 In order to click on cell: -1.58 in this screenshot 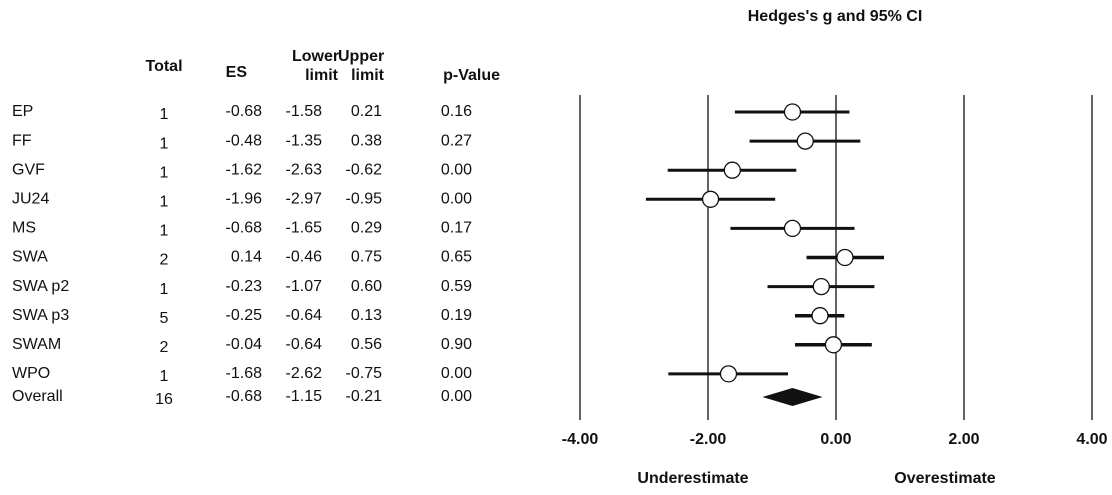, I will do `click(304, 111)`.